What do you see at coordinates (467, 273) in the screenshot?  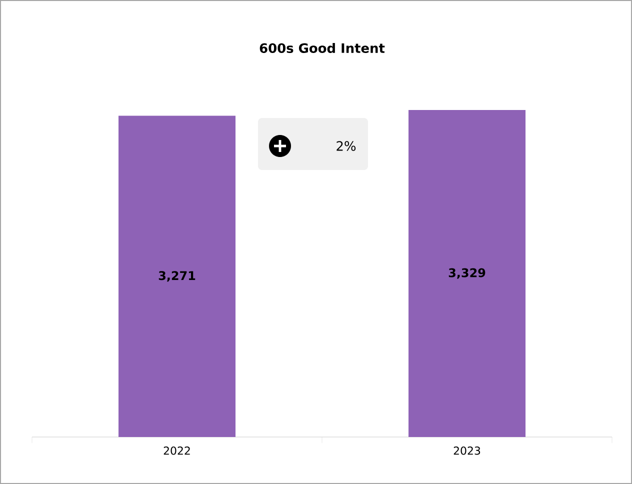 I see `data-label: 3,329` at bounding box center [467, 273].